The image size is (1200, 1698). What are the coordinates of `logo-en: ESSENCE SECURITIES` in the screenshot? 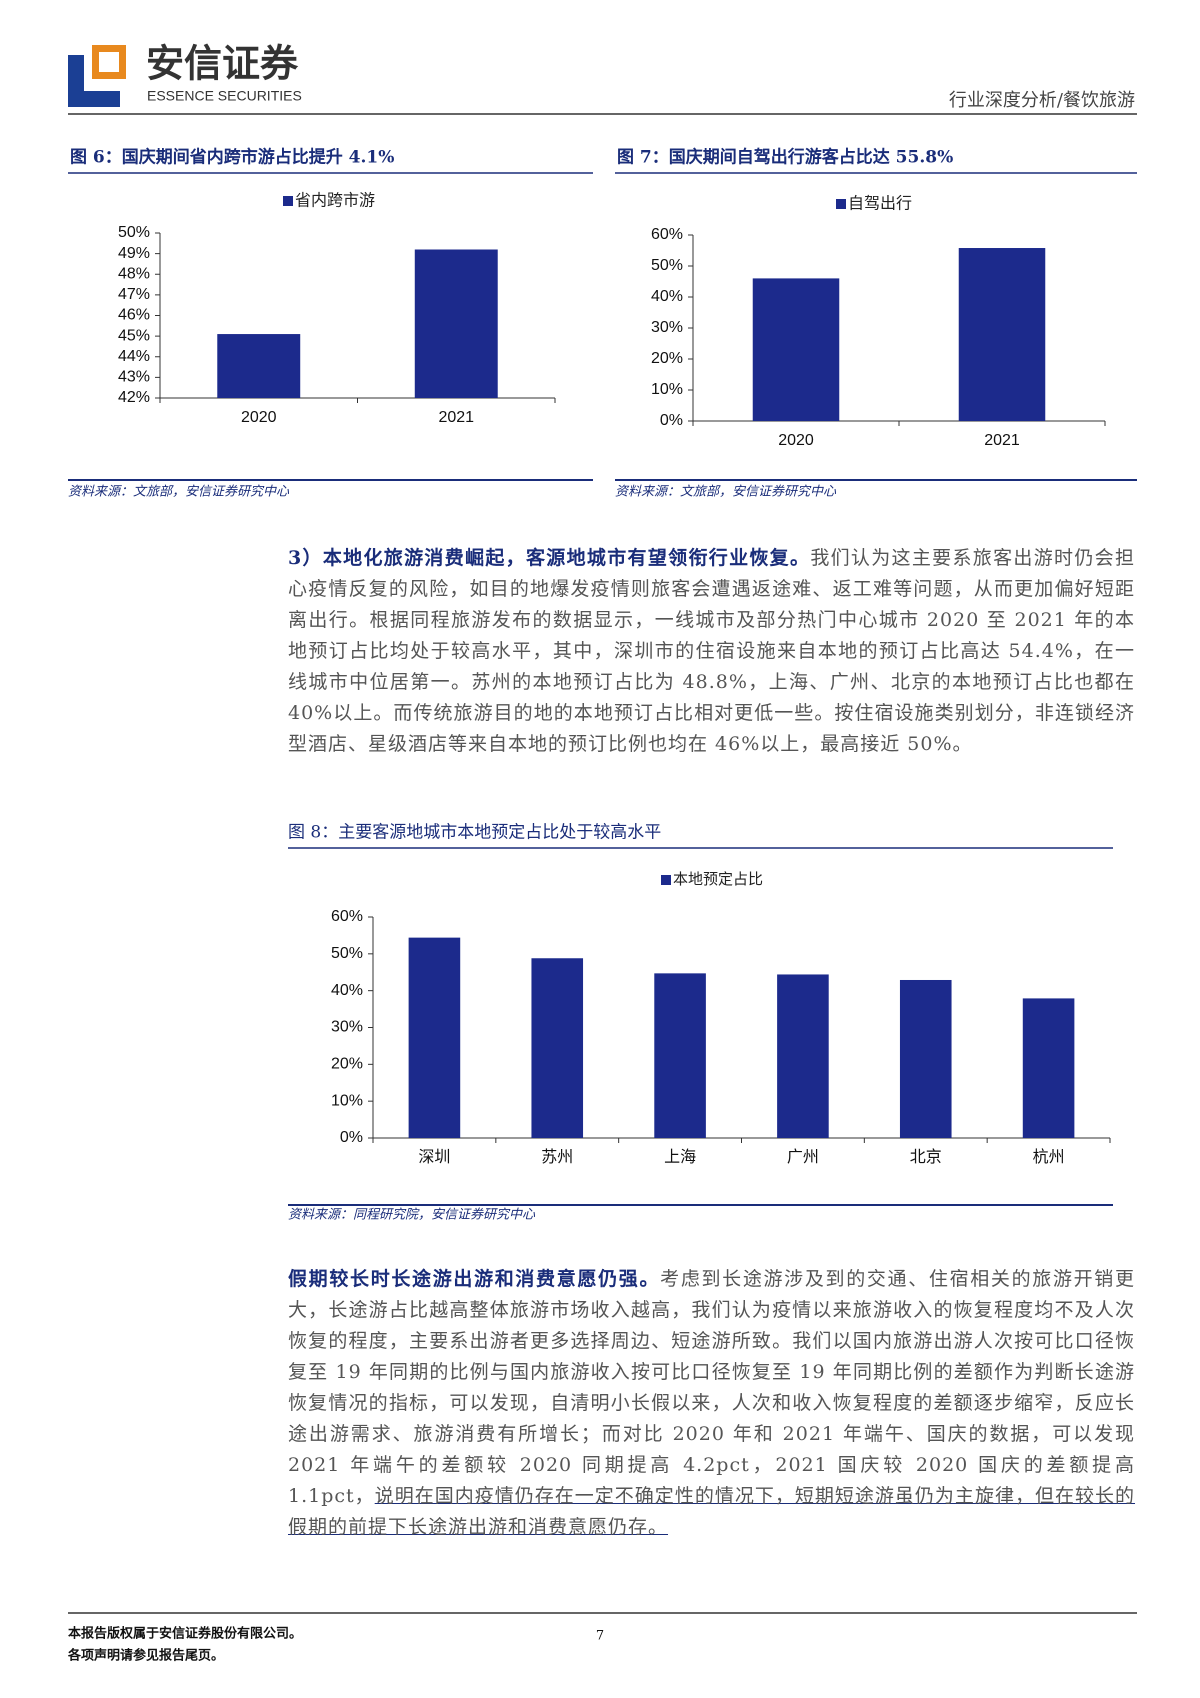 It's located at (224, 96).